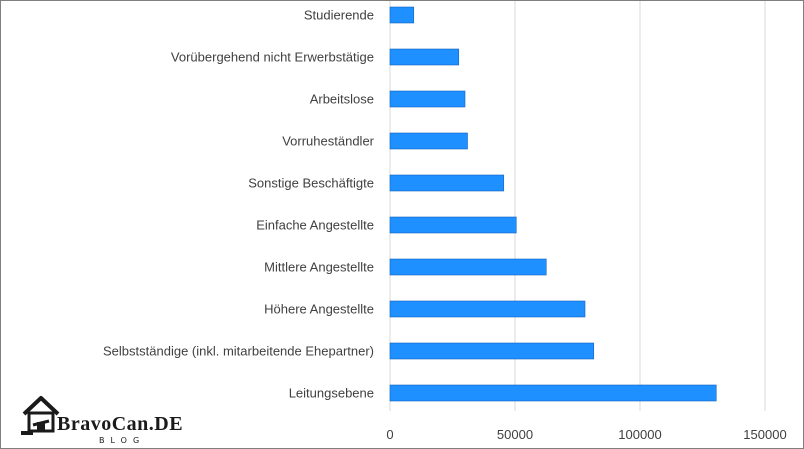 The width and height of the screenshot is (804, 449). What do you see at coordinates (328, 141) in the screenshot?
I see `category-label-4: Vorruheständler` at bounding box center [328, 141].